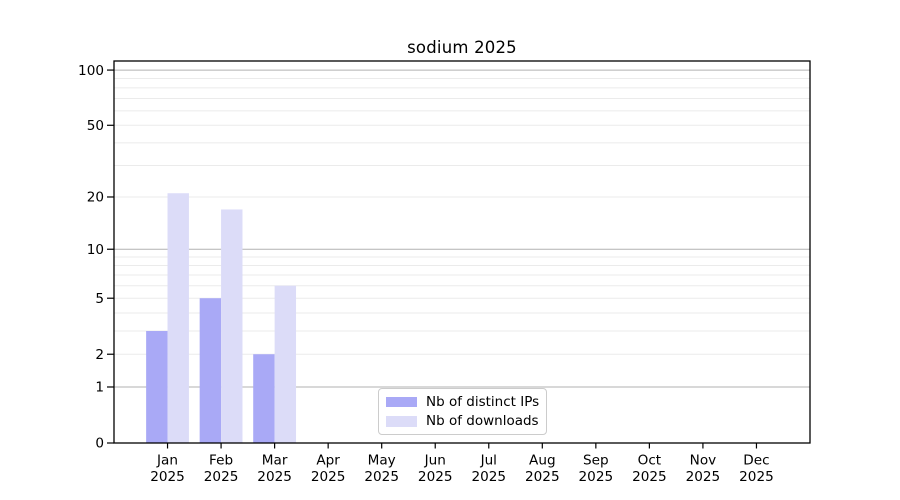 This screenshot has height=500, width=900. I want to click on legend: Nb of distinct IPs Nb of downloads, so click(462, 411).